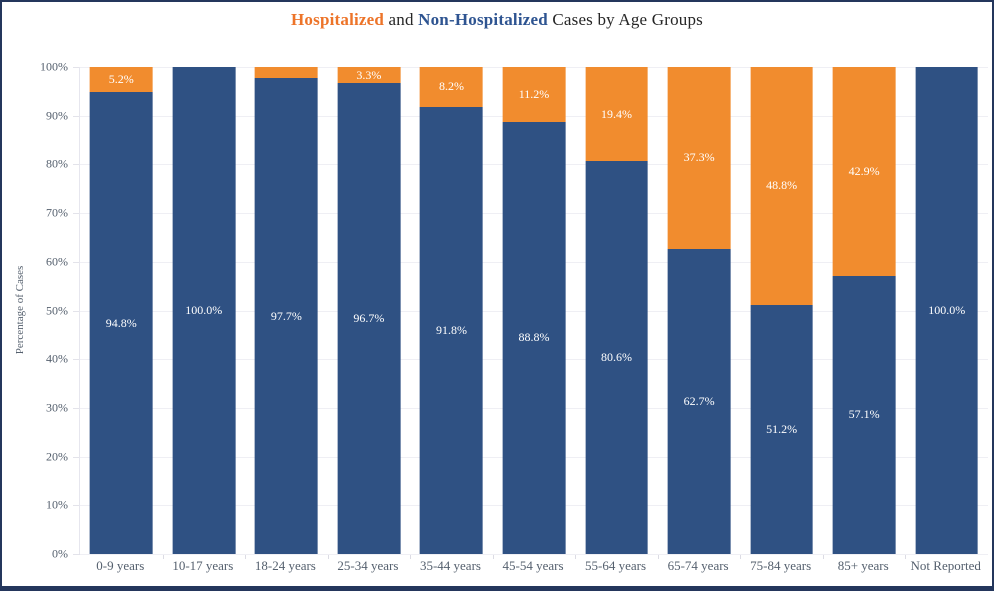  Describe the element at coordinates (54, 66) in the screenshot. I see `y-tick-label: 100%` at that location.